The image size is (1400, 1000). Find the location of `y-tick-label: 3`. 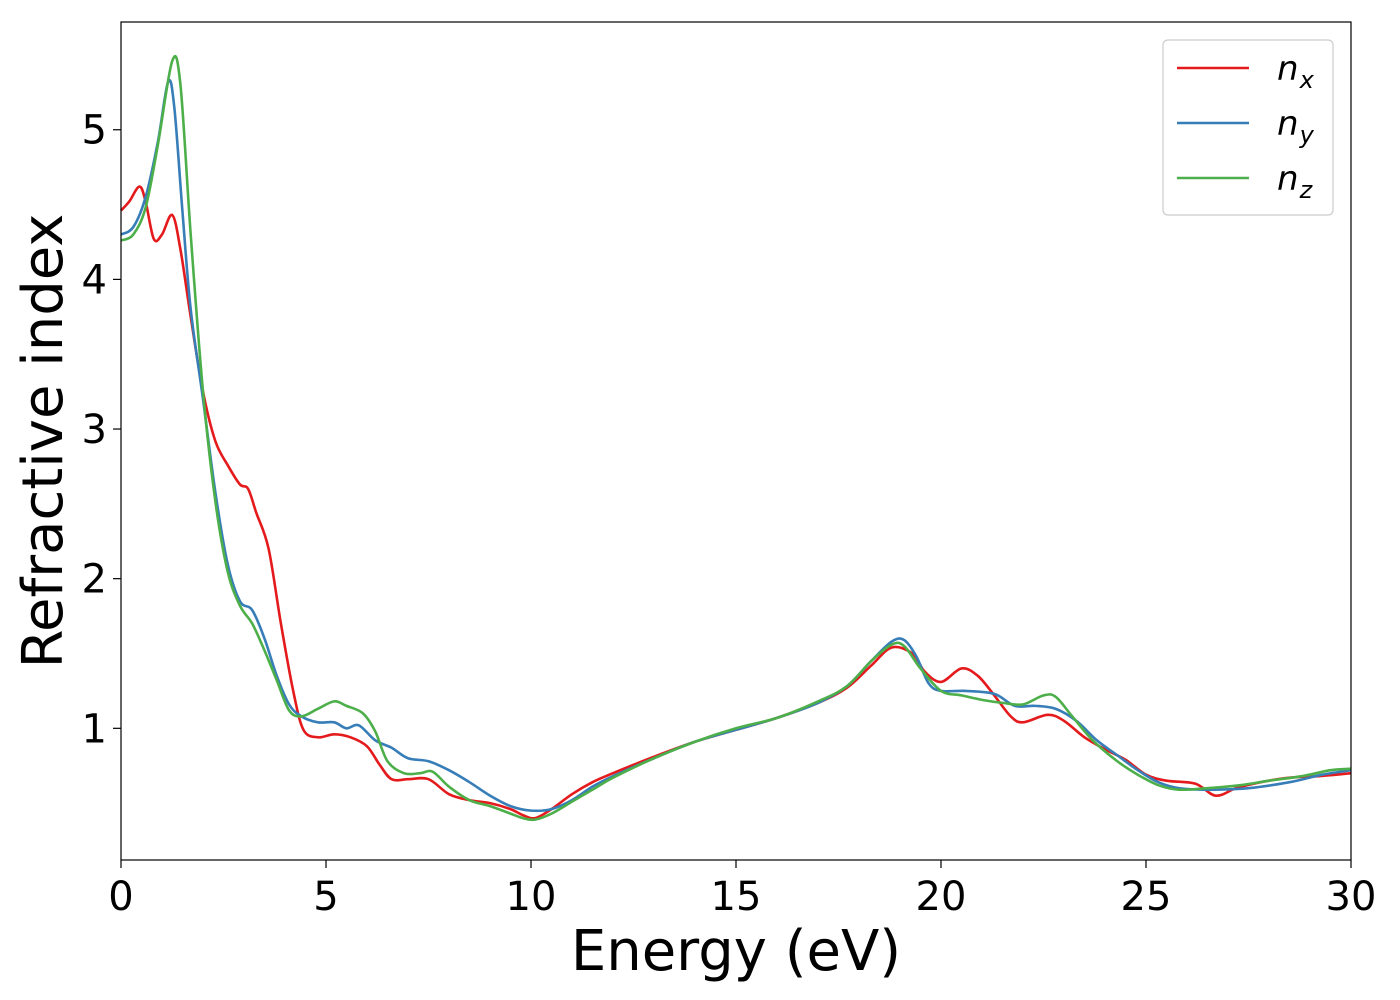

y-tick-label: 3 is located at coordinates (94, 430).